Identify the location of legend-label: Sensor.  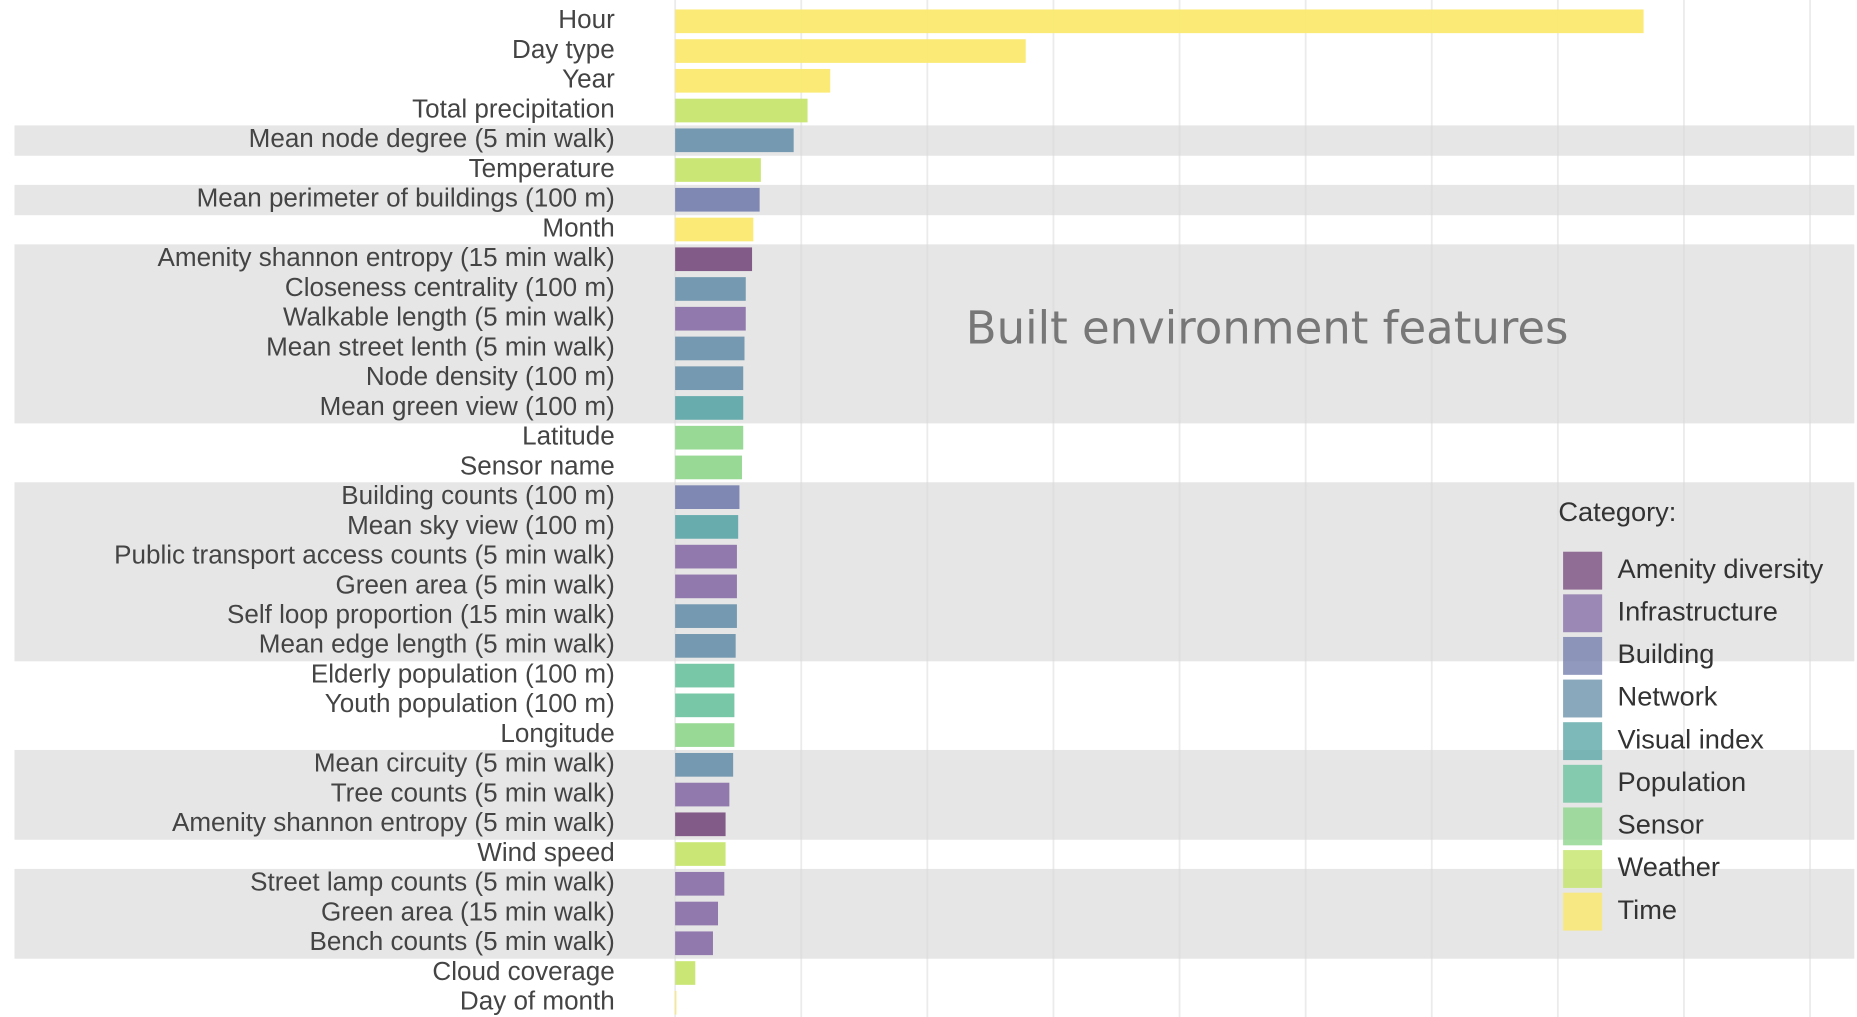
(1661, 824).